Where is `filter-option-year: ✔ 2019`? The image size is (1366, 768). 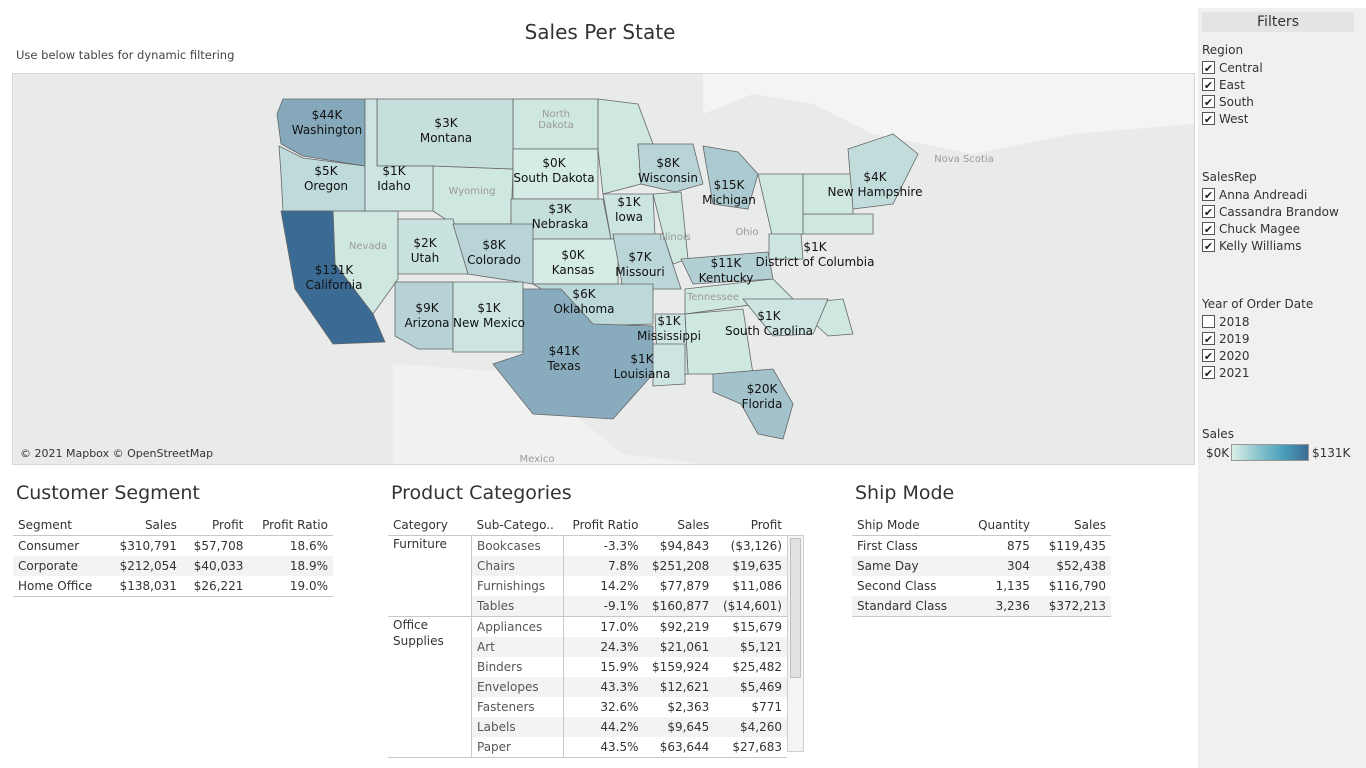
filter-option-year: ✔ 2019 is located at coordinates (1226, 338).